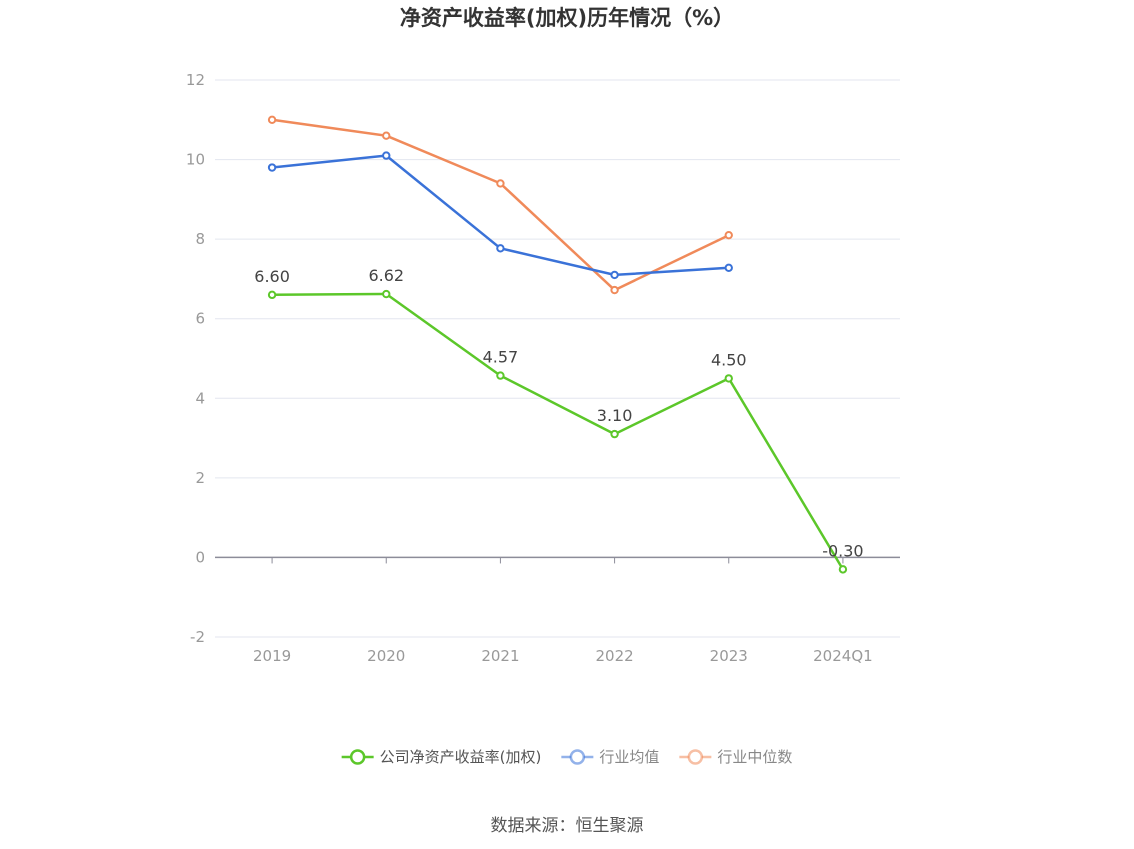  What do you see at coordinates (272, 656) in the screenshot?
I see `x-tick-label: 2019` at bounding box center [272, 656].